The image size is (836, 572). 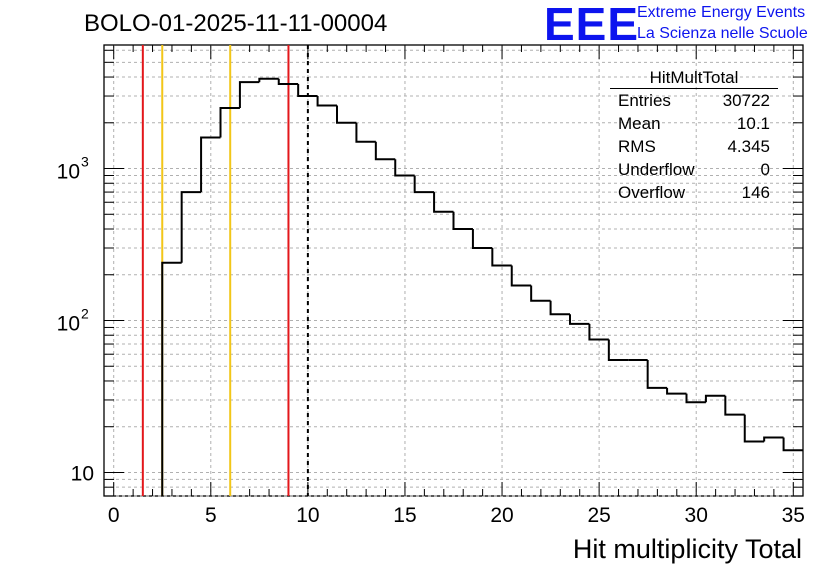 I want to click on stat-value: 146, so click(x=755, y=192).